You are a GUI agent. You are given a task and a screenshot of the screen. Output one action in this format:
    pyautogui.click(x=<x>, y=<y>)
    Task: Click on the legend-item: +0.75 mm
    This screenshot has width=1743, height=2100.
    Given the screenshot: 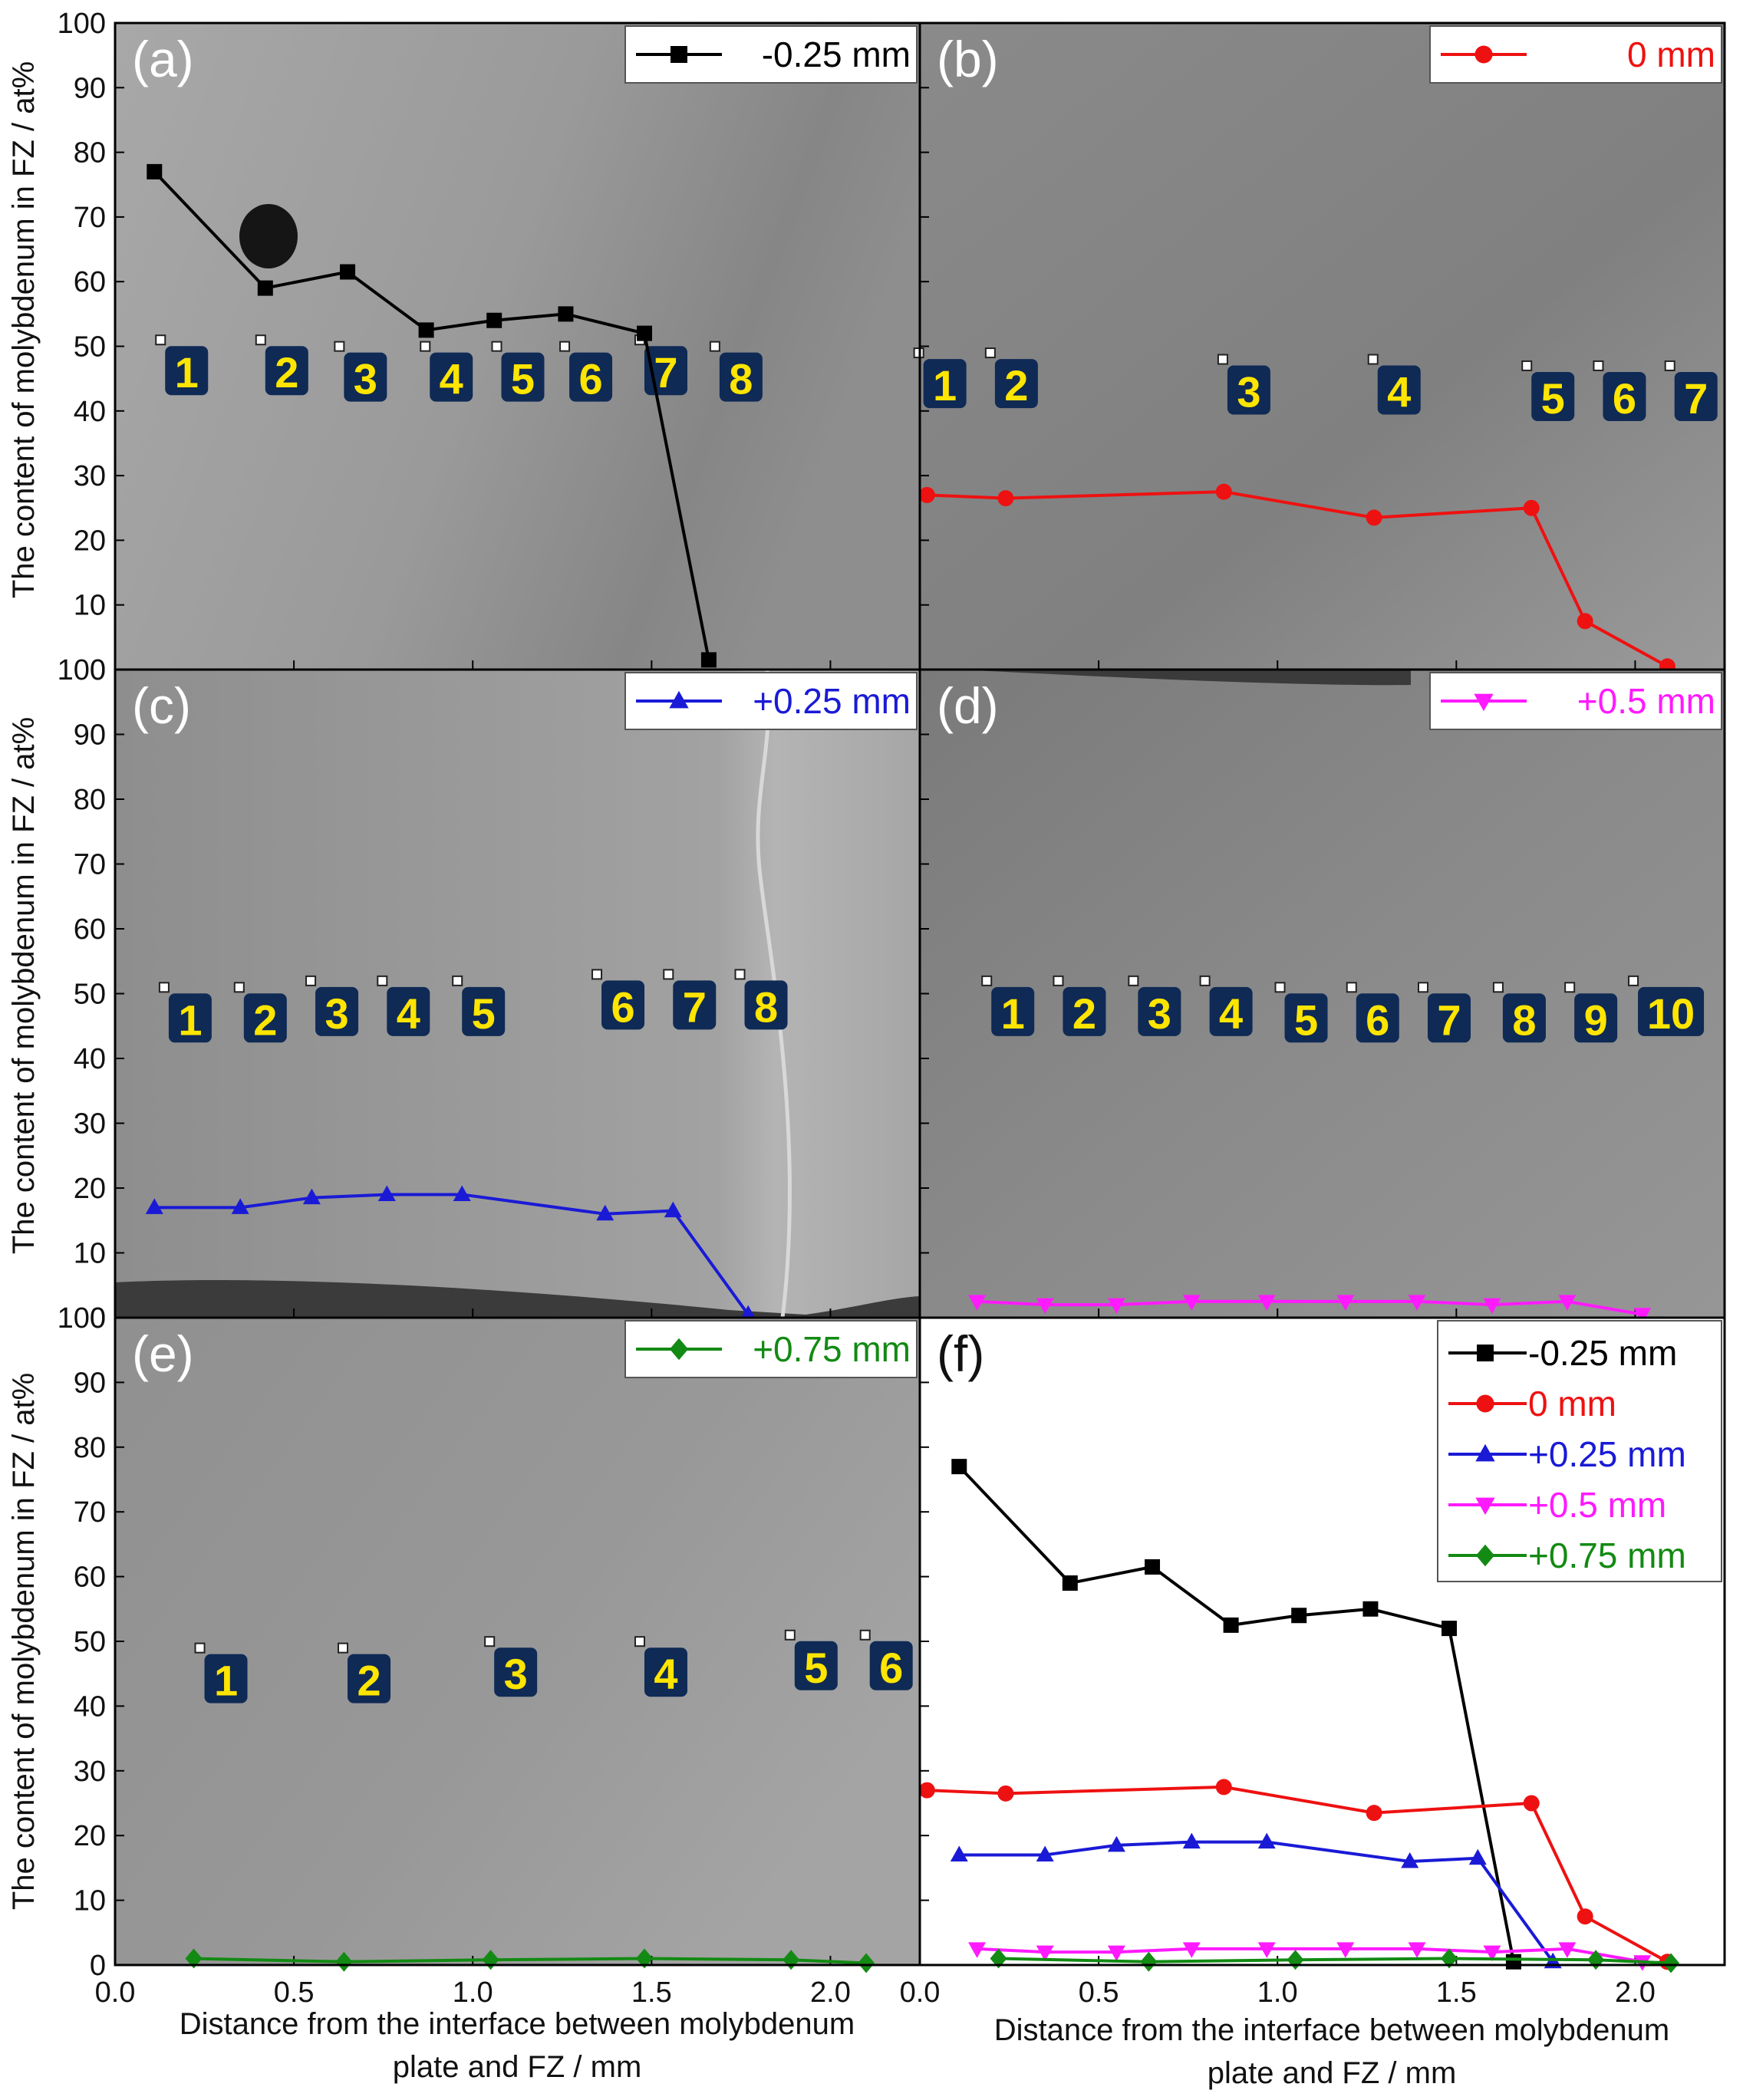 What is the action you would take?
    pyautogui.click(x=1567, y=1555)
    